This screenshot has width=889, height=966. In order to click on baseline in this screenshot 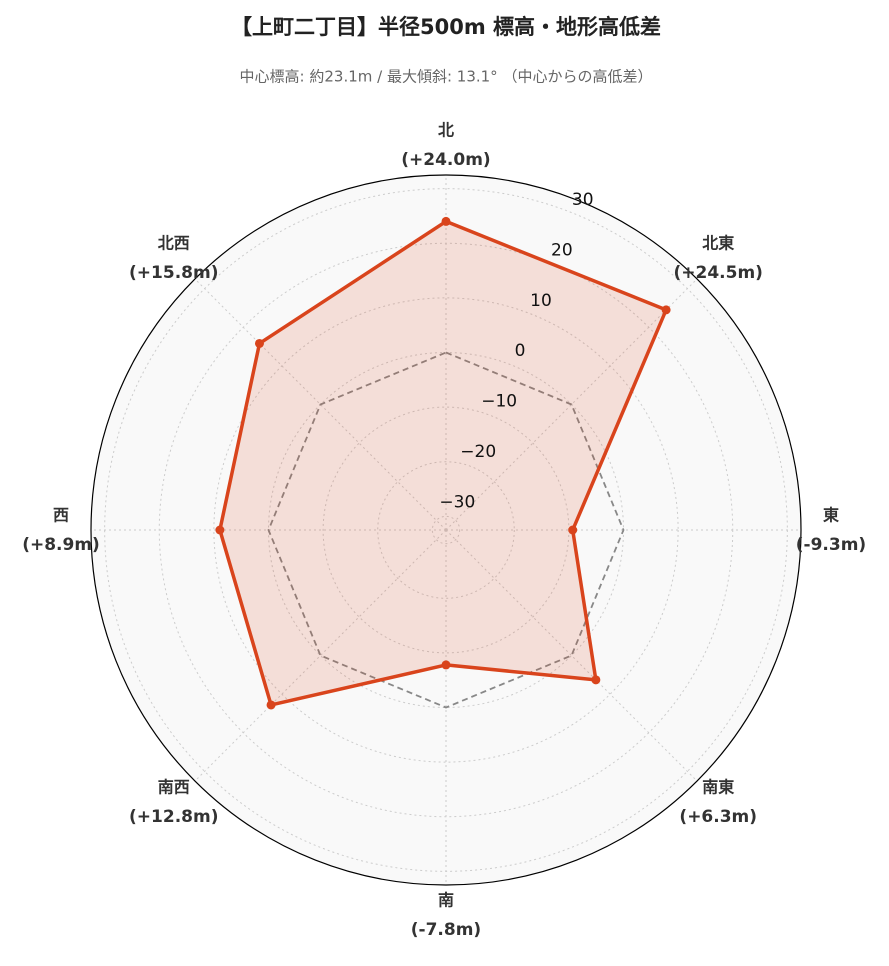, I will do `click(446, 530)`.